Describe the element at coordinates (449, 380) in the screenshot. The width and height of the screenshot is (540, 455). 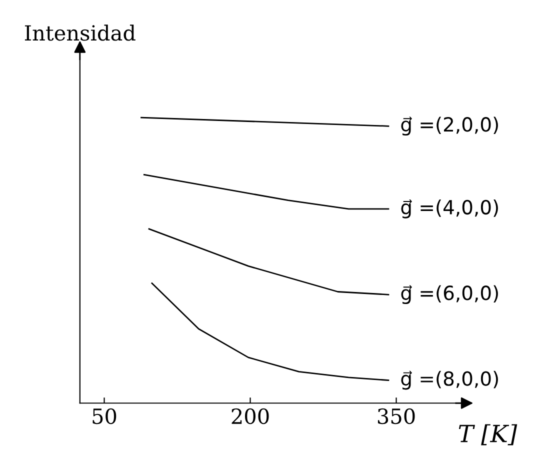
I see `series-label: g⃗ =(8,0,0)` at that location.